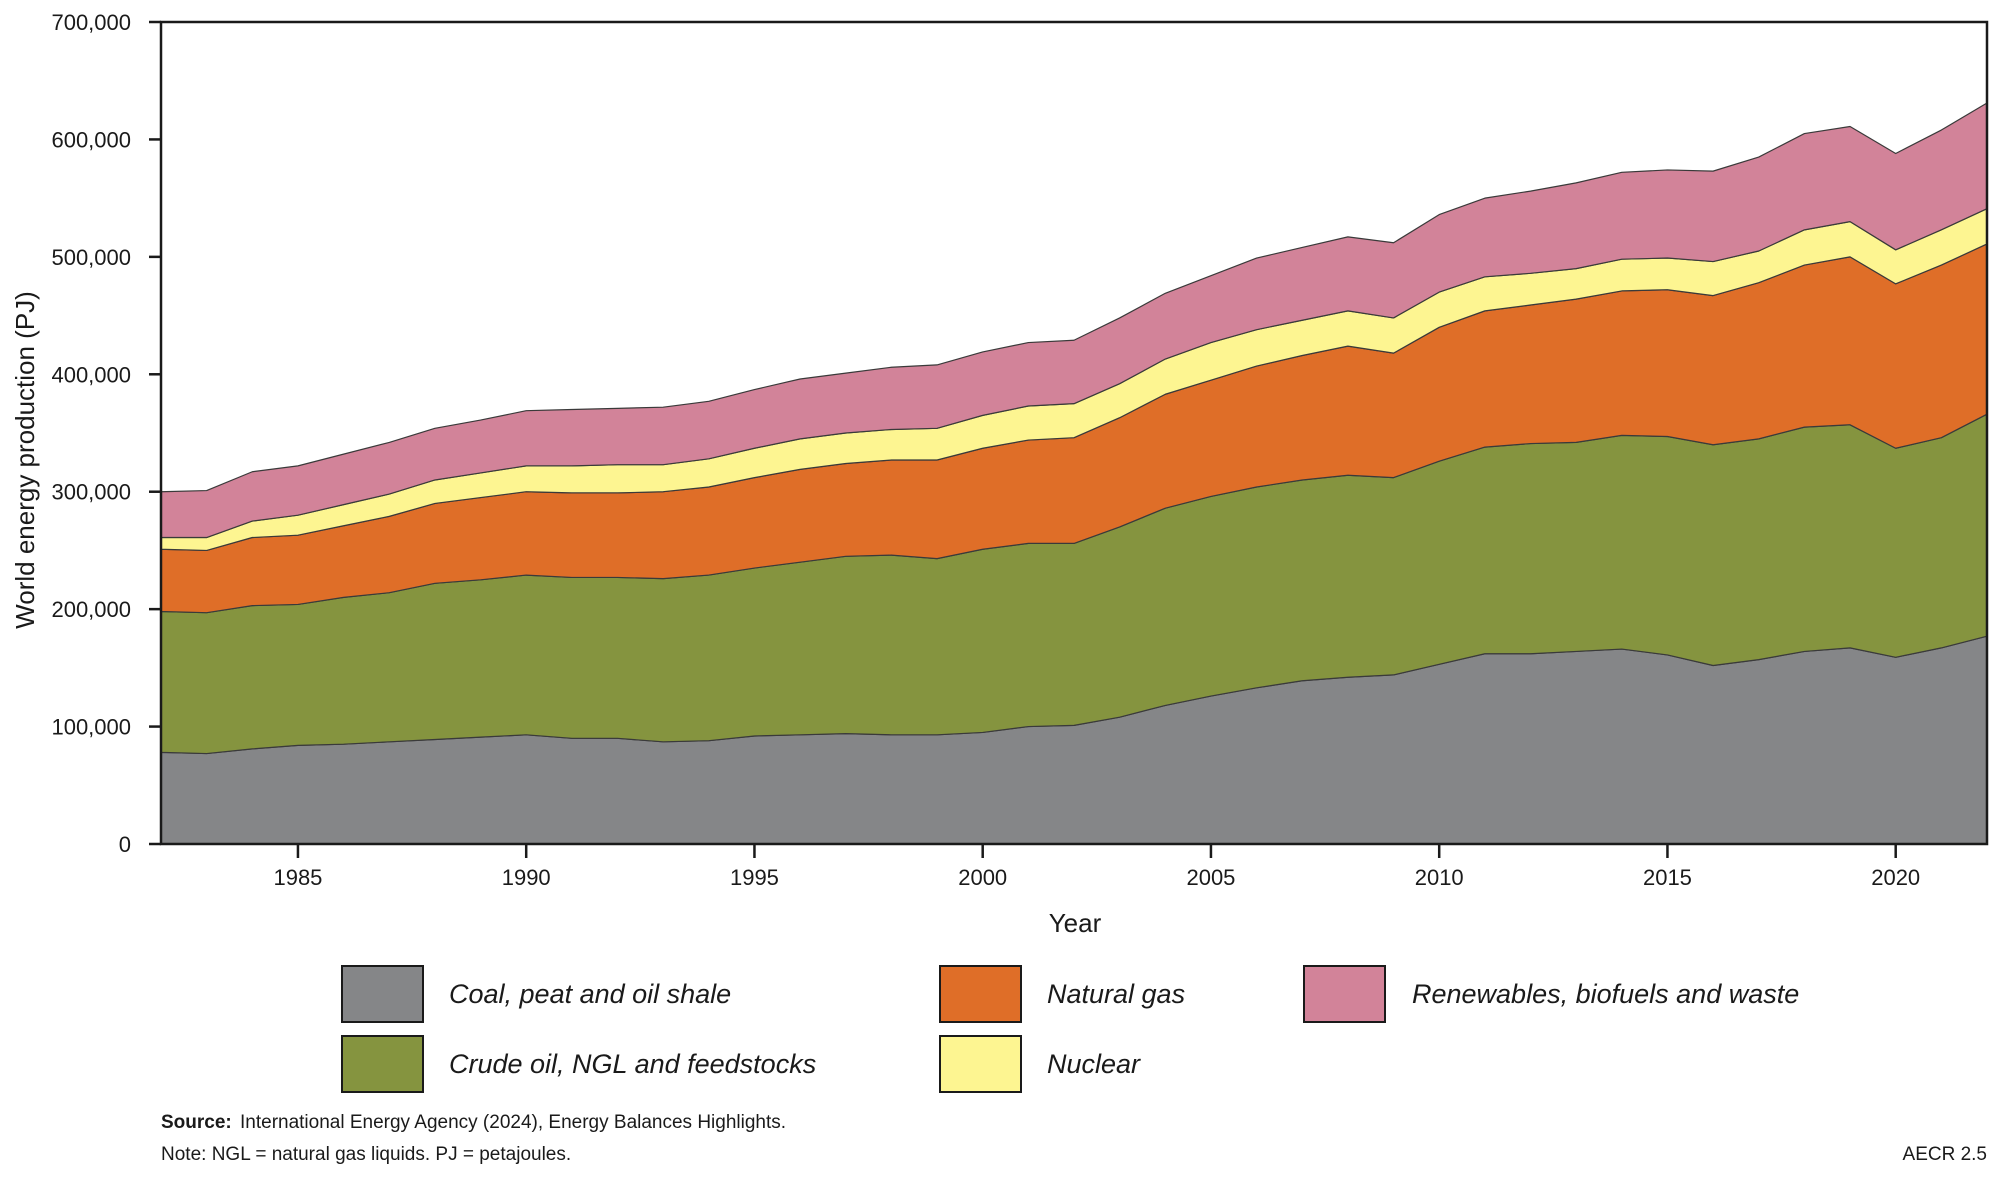 The height and width of the screenshot is (1196, 2000). What do you see at coordinates (1344, 994) in the screenshot?
I see `legend-swatch-renewables` at bounding box center [1344, 994].